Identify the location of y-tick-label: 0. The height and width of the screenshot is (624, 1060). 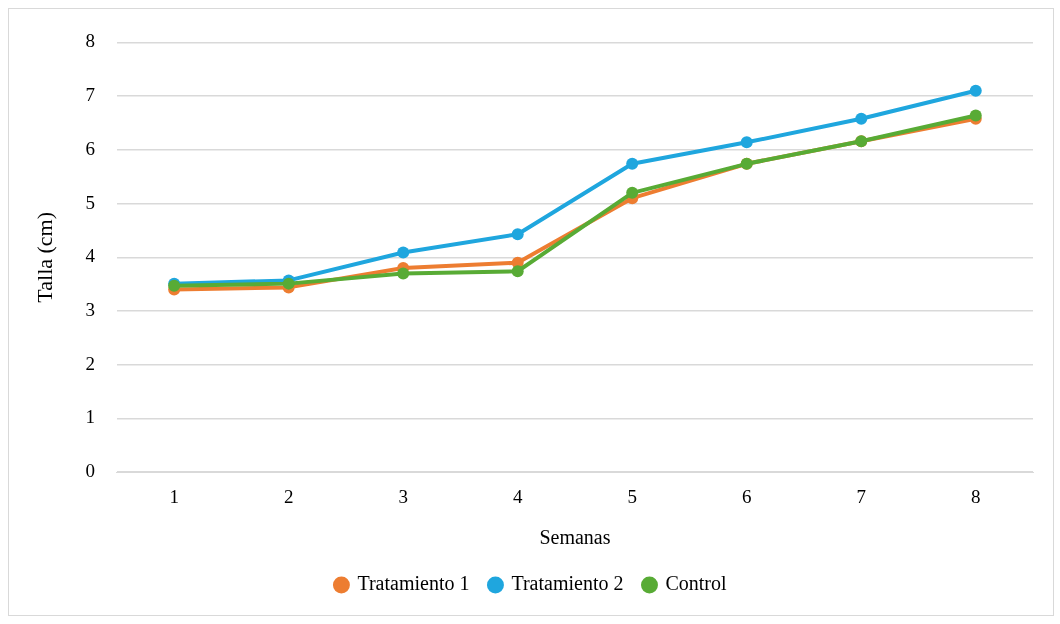
(90, 471).